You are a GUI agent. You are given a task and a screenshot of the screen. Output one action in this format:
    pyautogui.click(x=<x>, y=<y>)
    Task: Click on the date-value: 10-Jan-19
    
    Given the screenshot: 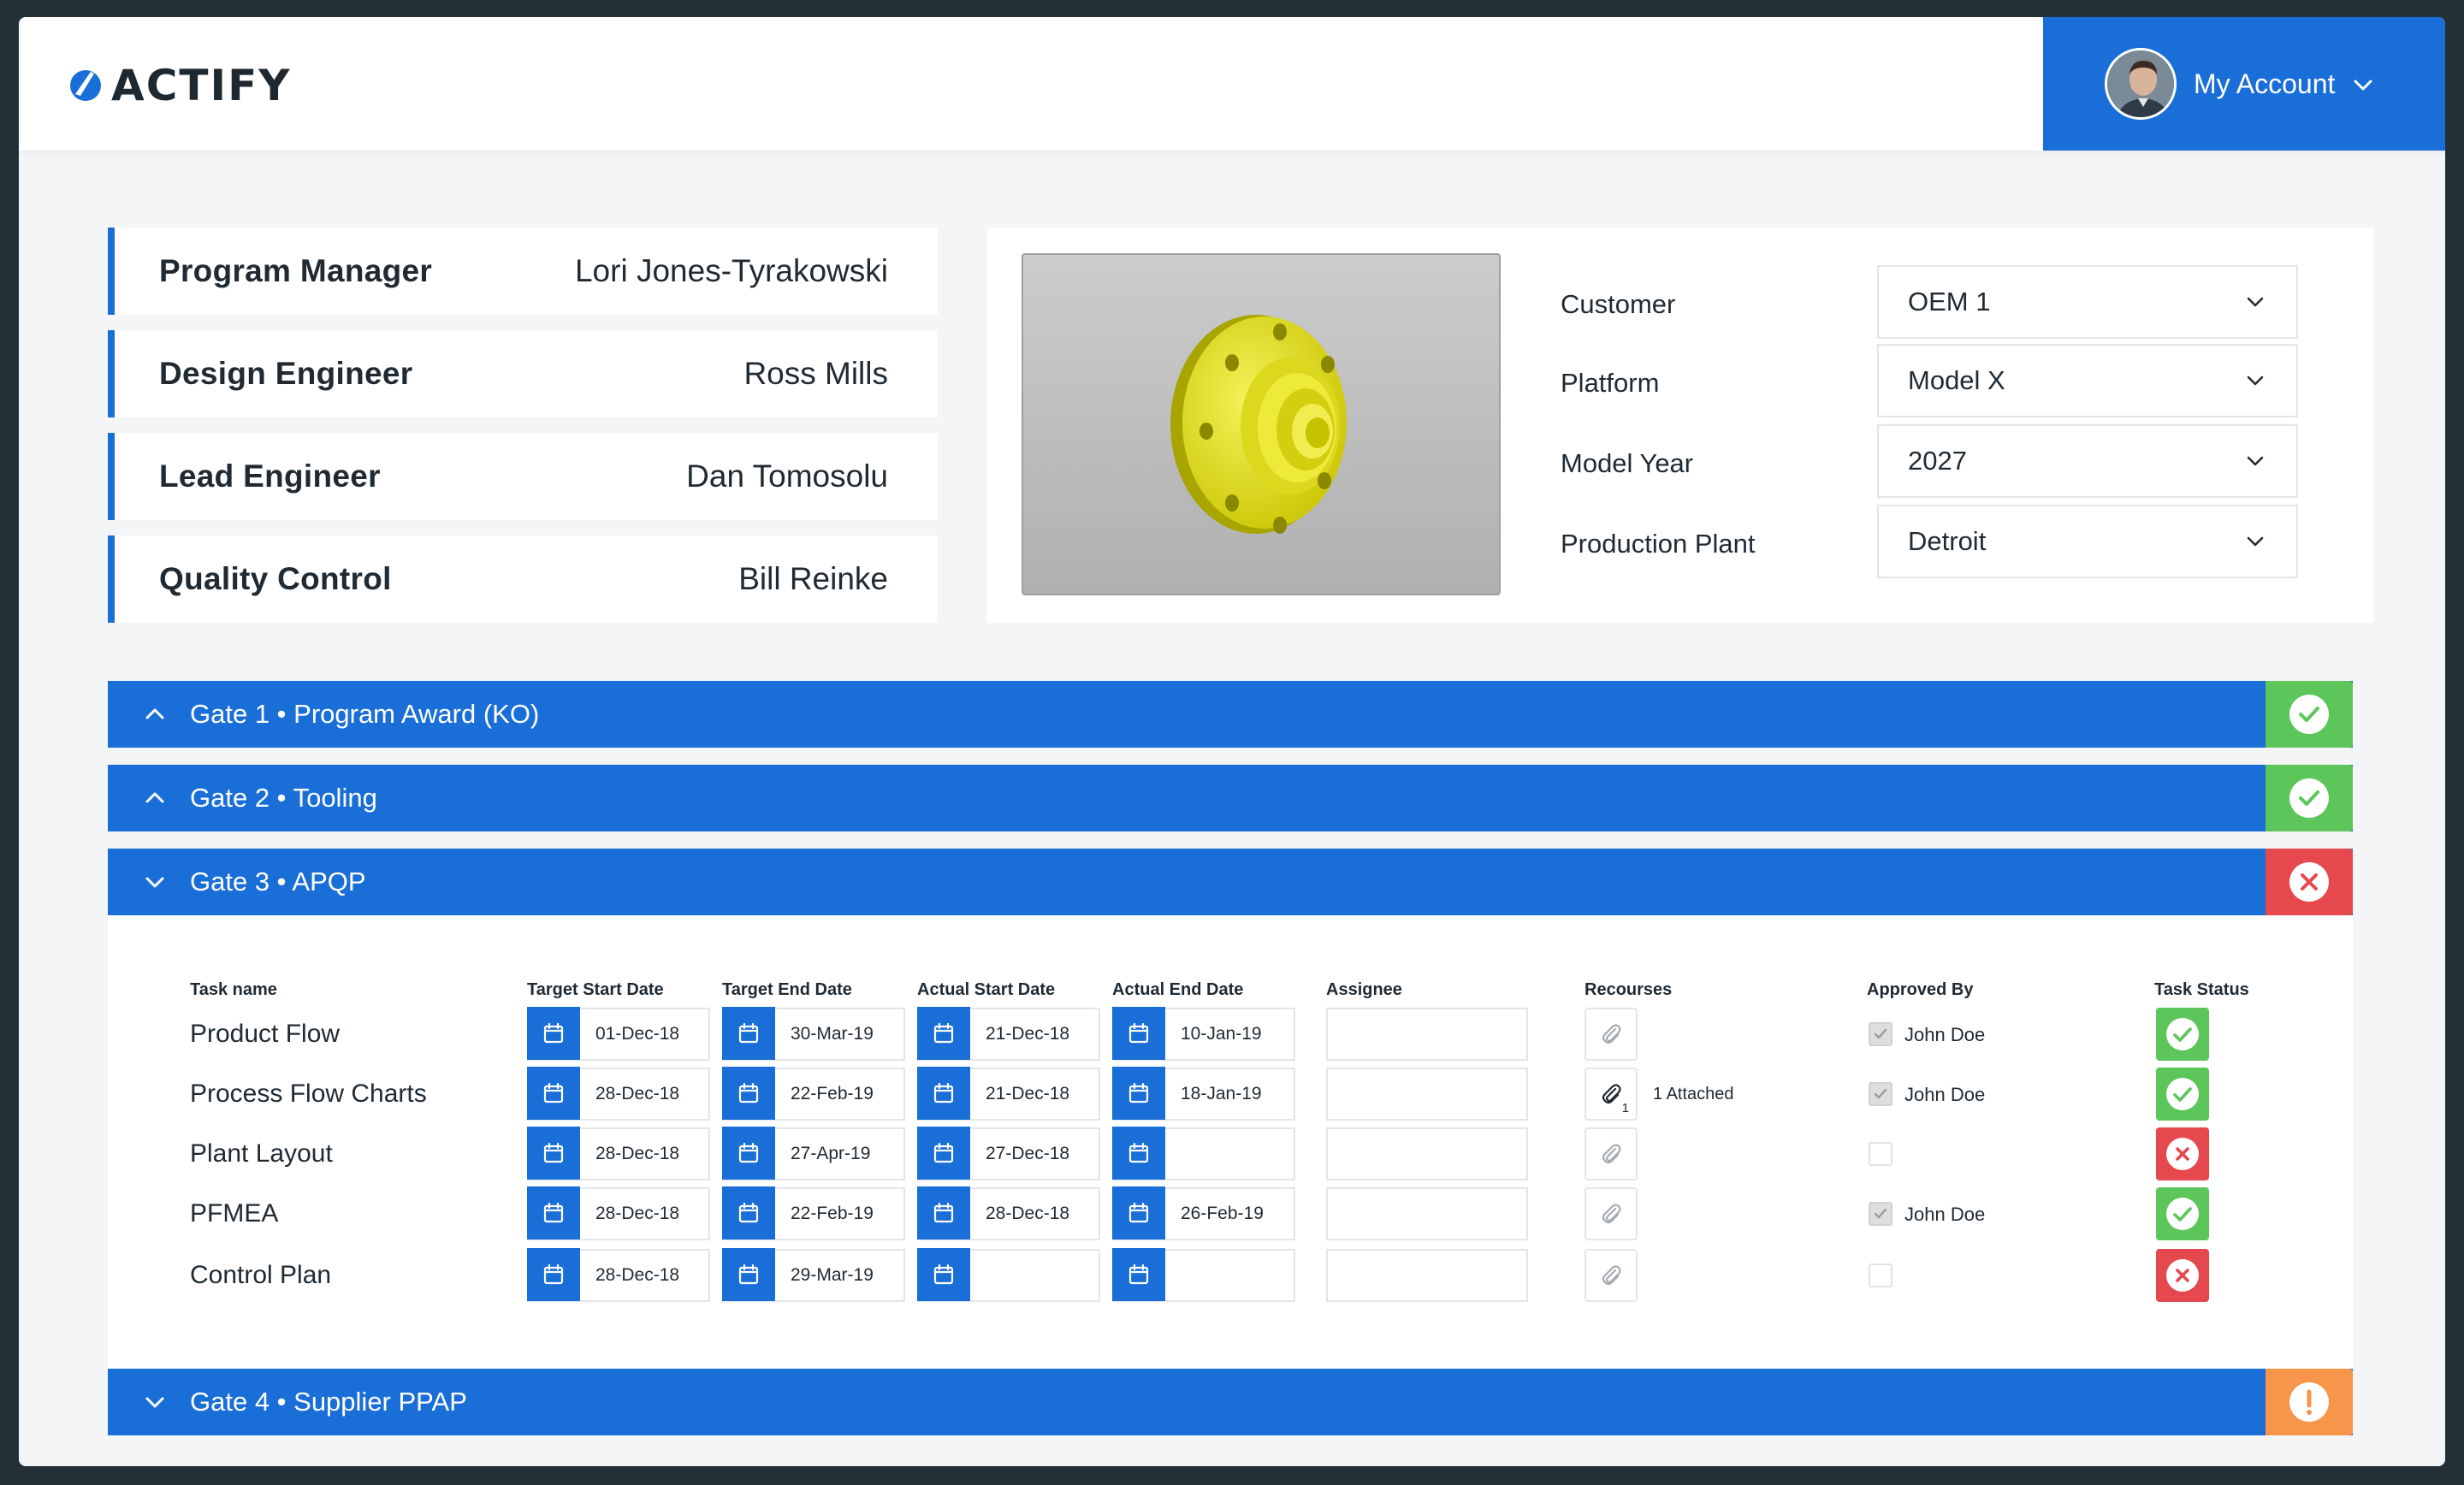 What is the action you would take?
    pyautogui.click(x=1221, y=1034)
    